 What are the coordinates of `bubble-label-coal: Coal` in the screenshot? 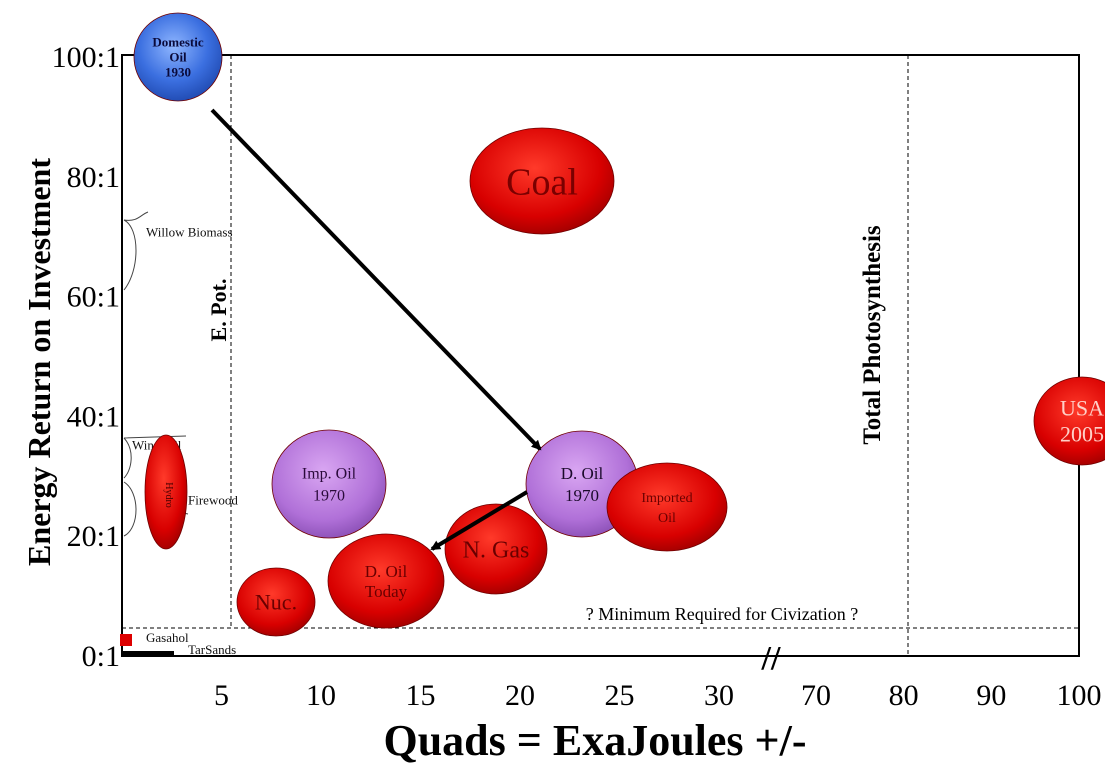 It's located at (542, 182).